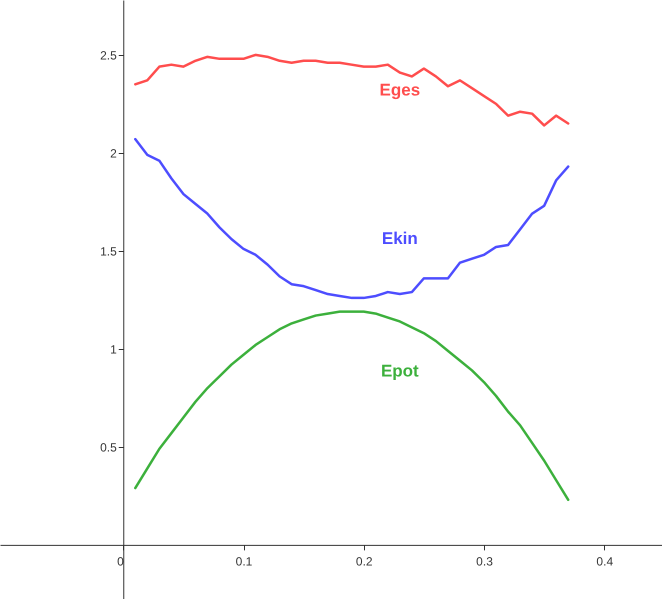 This screenshot has width=662, height=599. What do you see at coordinates (114, 349) in the screenshot?
I see `y-tick-label: 1` at bounding box center [114, 349].